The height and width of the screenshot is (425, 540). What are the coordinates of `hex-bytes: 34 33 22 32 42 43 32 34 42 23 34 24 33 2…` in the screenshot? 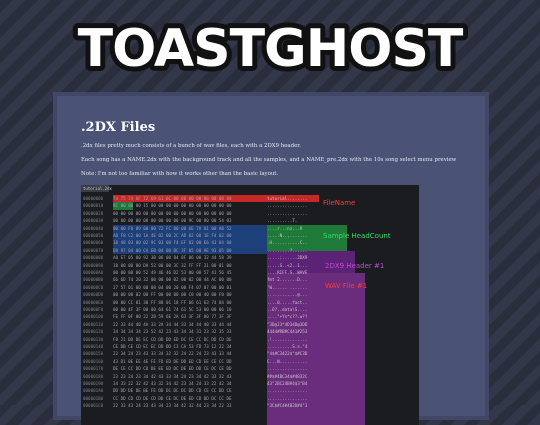 It's located at (172, 383).